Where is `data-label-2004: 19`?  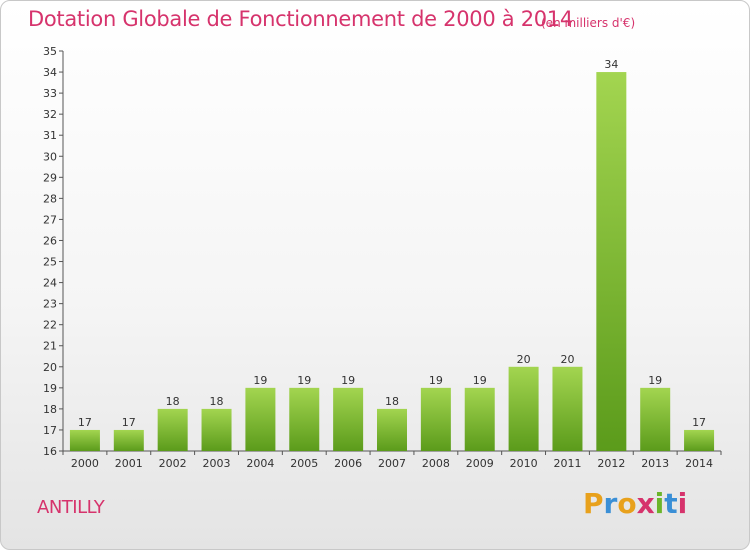 data-label-2004: 19 is located at coordinates (260, 380).